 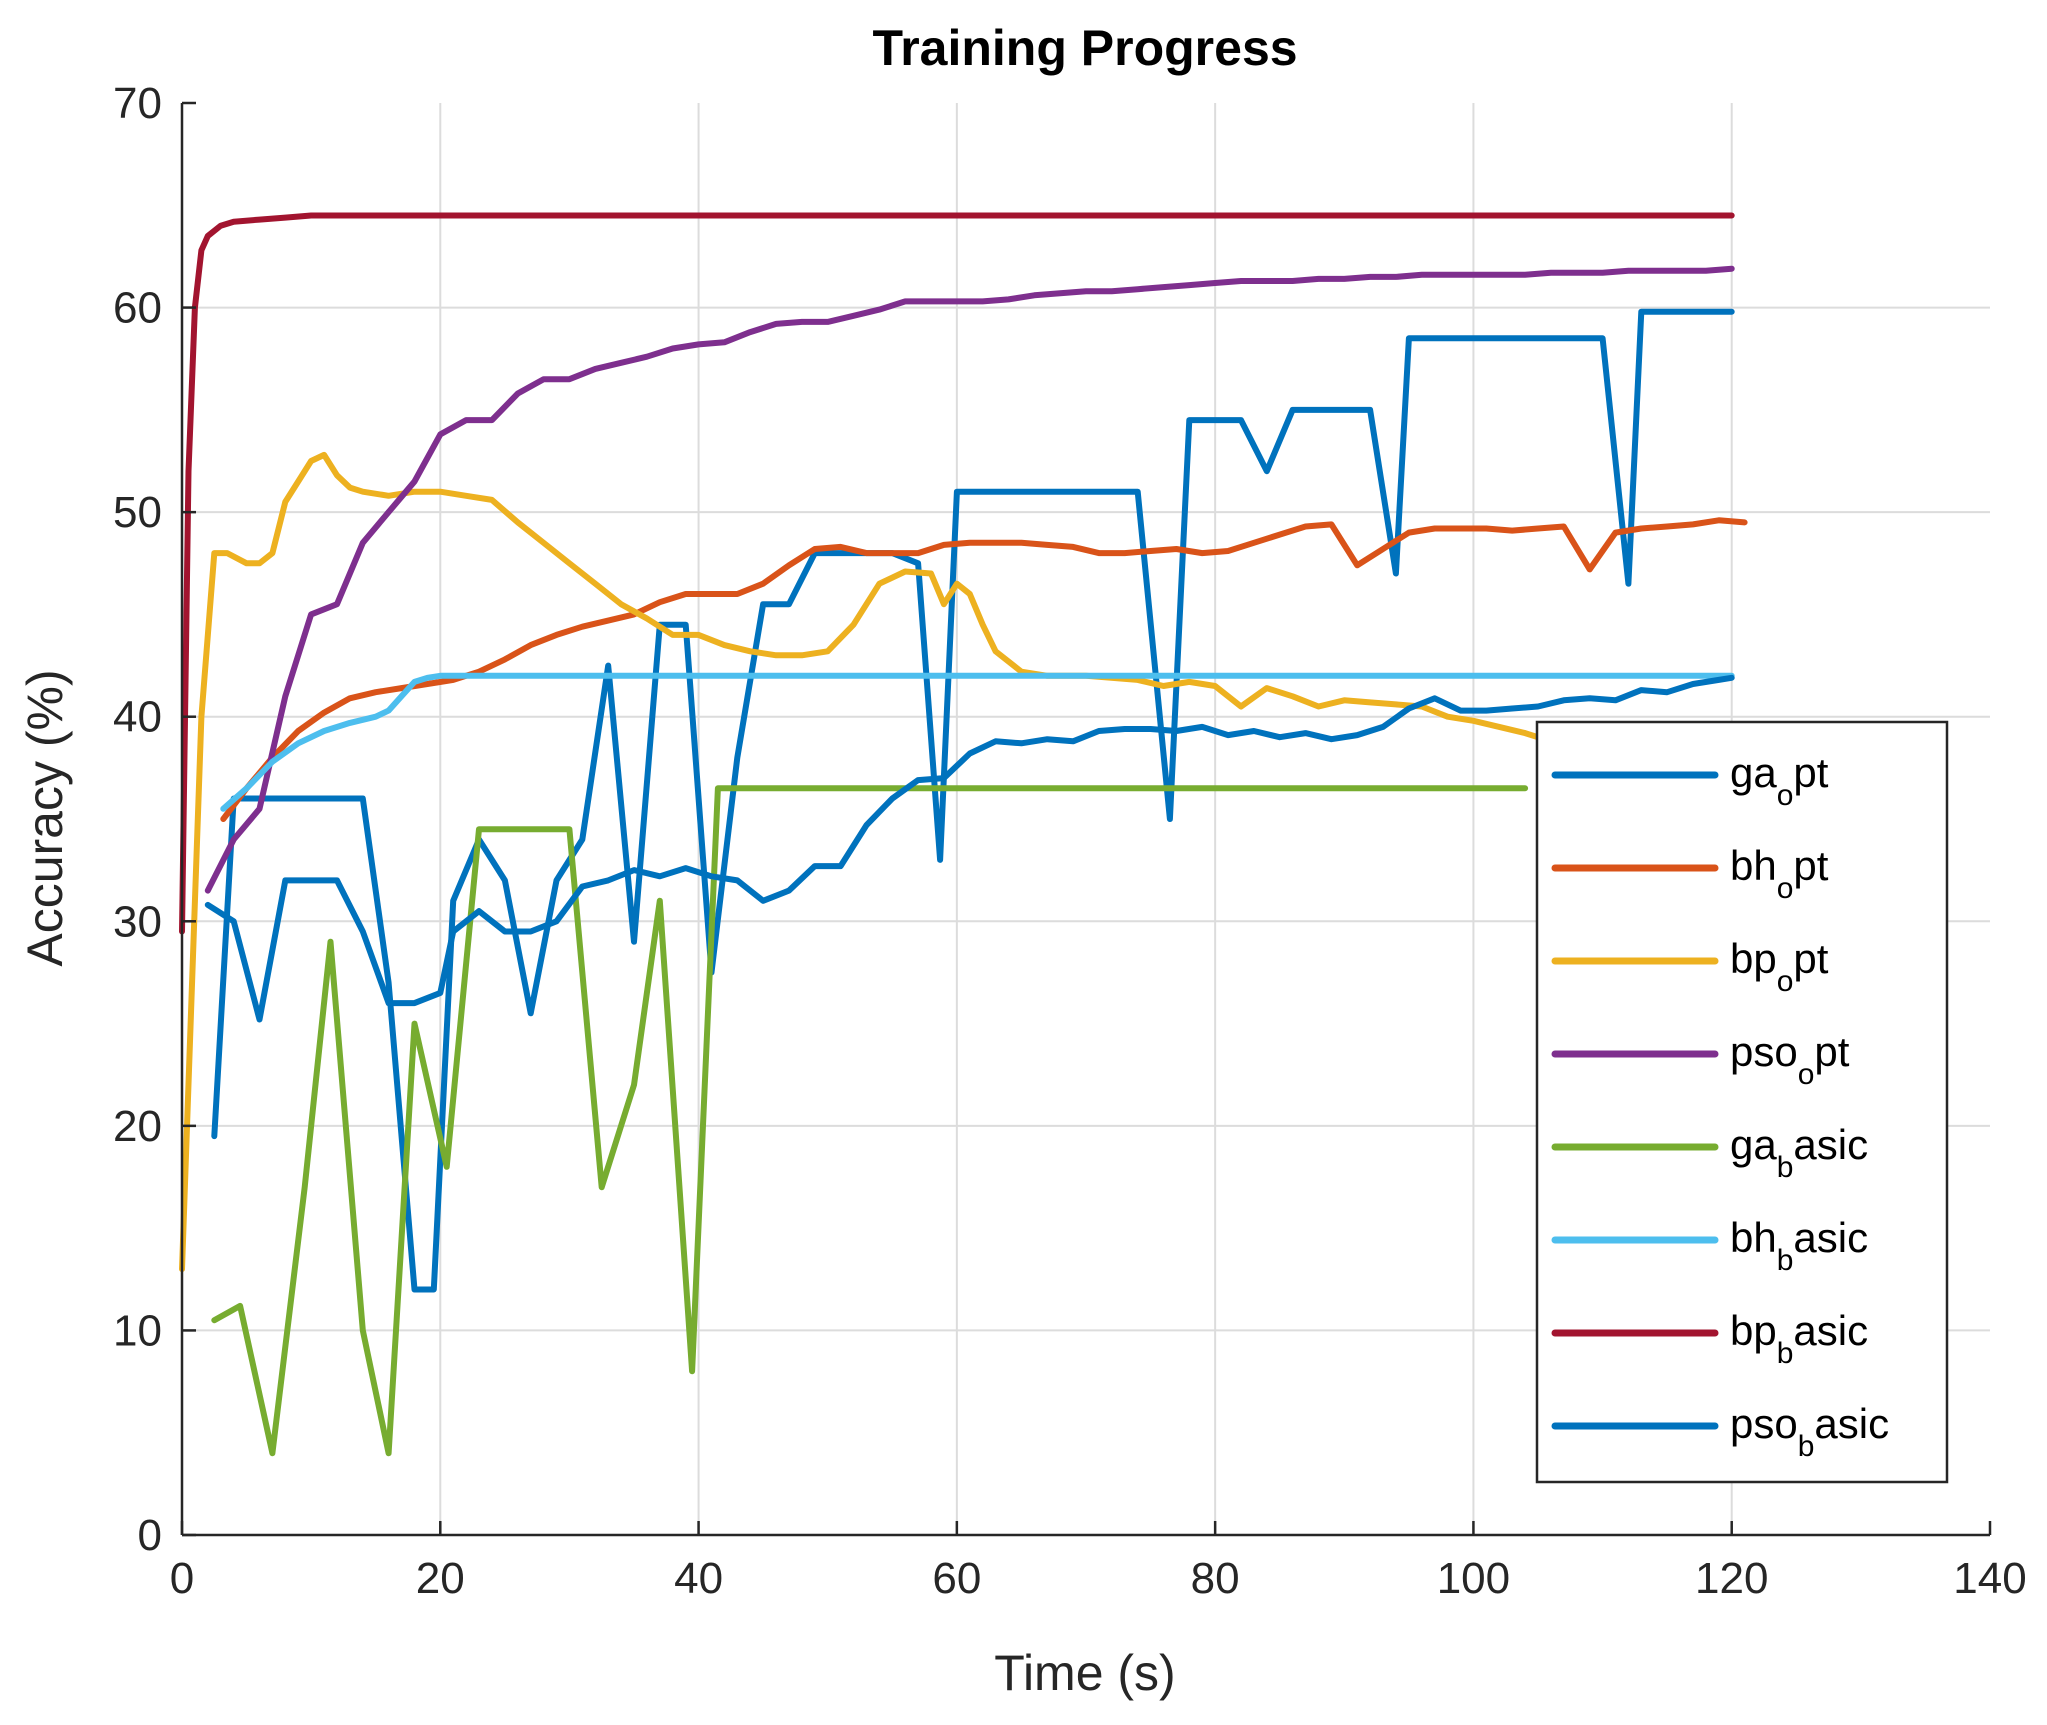 I want to click on y-tick-label: 30, so click(x=137, y=921).